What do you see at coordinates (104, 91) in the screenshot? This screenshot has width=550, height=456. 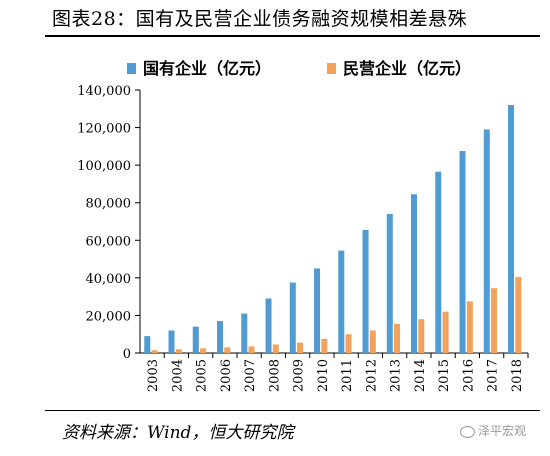 I see `y-tick-label: 140,000` at bounding box center [104, 91].